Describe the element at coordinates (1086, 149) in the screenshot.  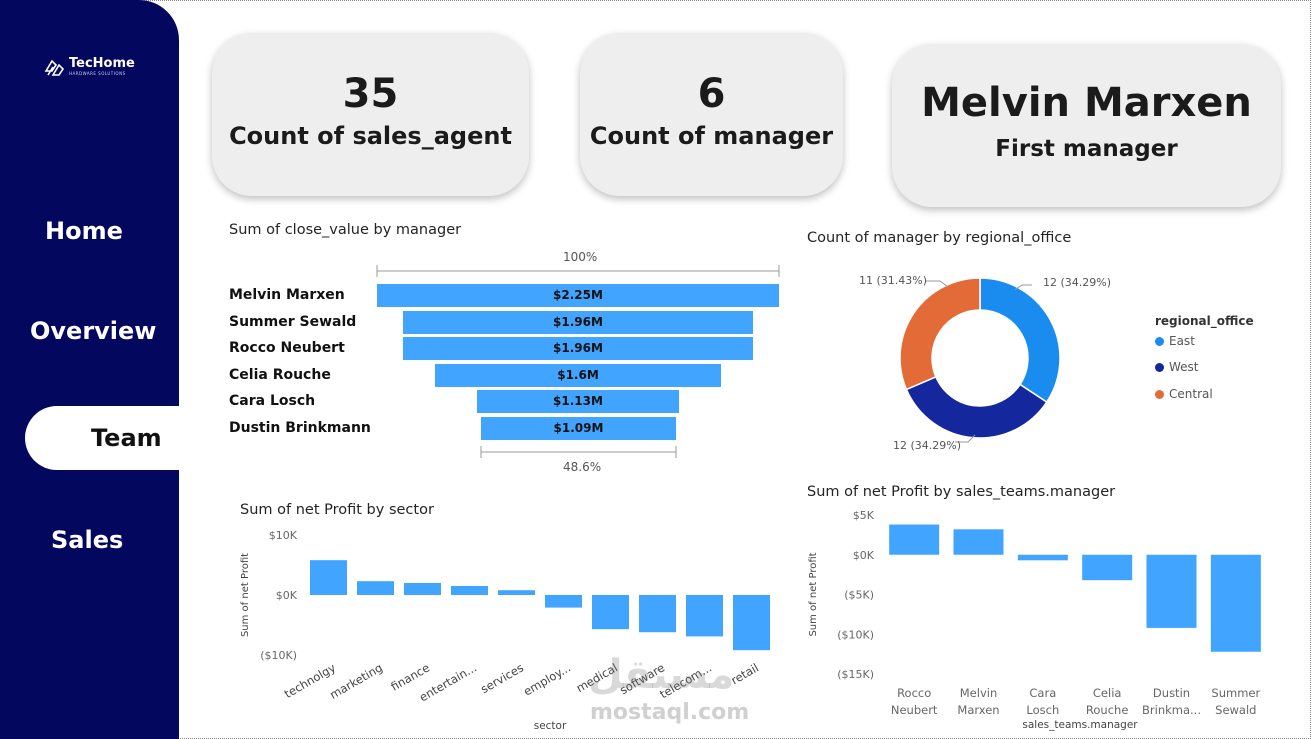
I see `card-label: First manager` at that location.